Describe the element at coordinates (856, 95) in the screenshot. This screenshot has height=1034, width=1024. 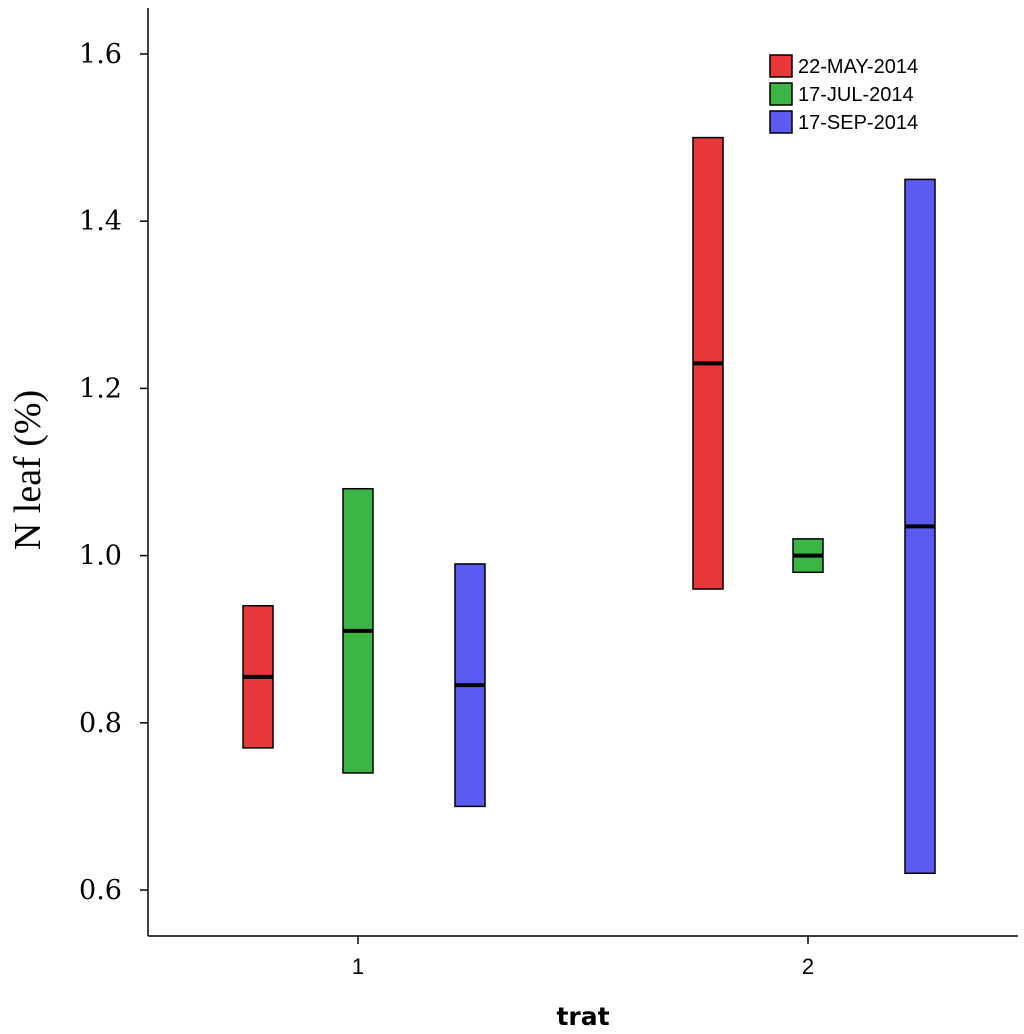
I see `legend-label: 17-JUL-2014` at that location.